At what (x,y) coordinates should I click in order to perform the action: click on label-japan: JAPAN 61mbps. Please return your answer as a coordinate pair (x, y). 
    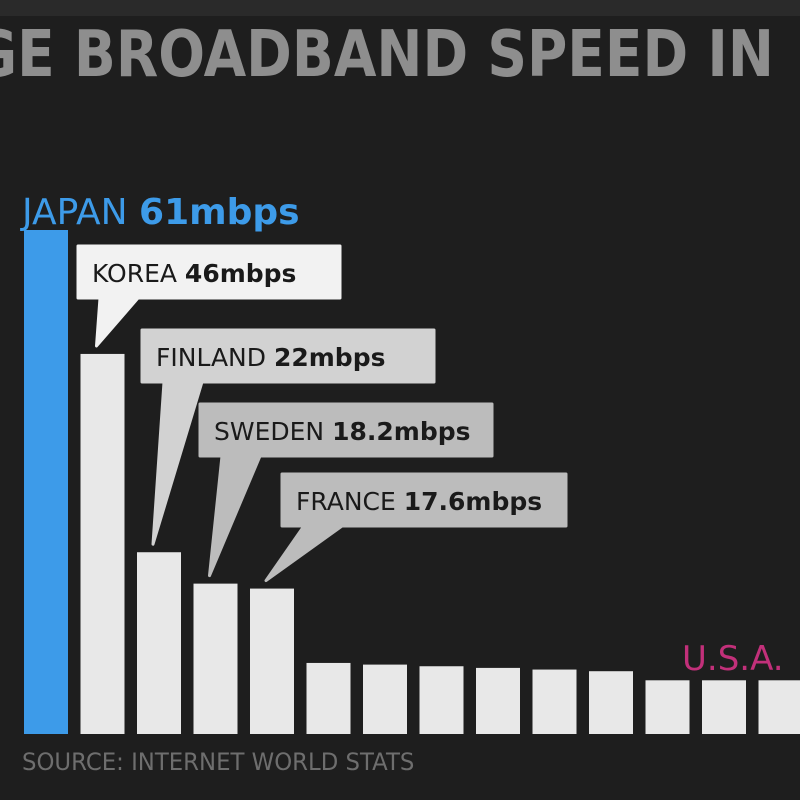
    Looking at the image, I should click on (160, 212).